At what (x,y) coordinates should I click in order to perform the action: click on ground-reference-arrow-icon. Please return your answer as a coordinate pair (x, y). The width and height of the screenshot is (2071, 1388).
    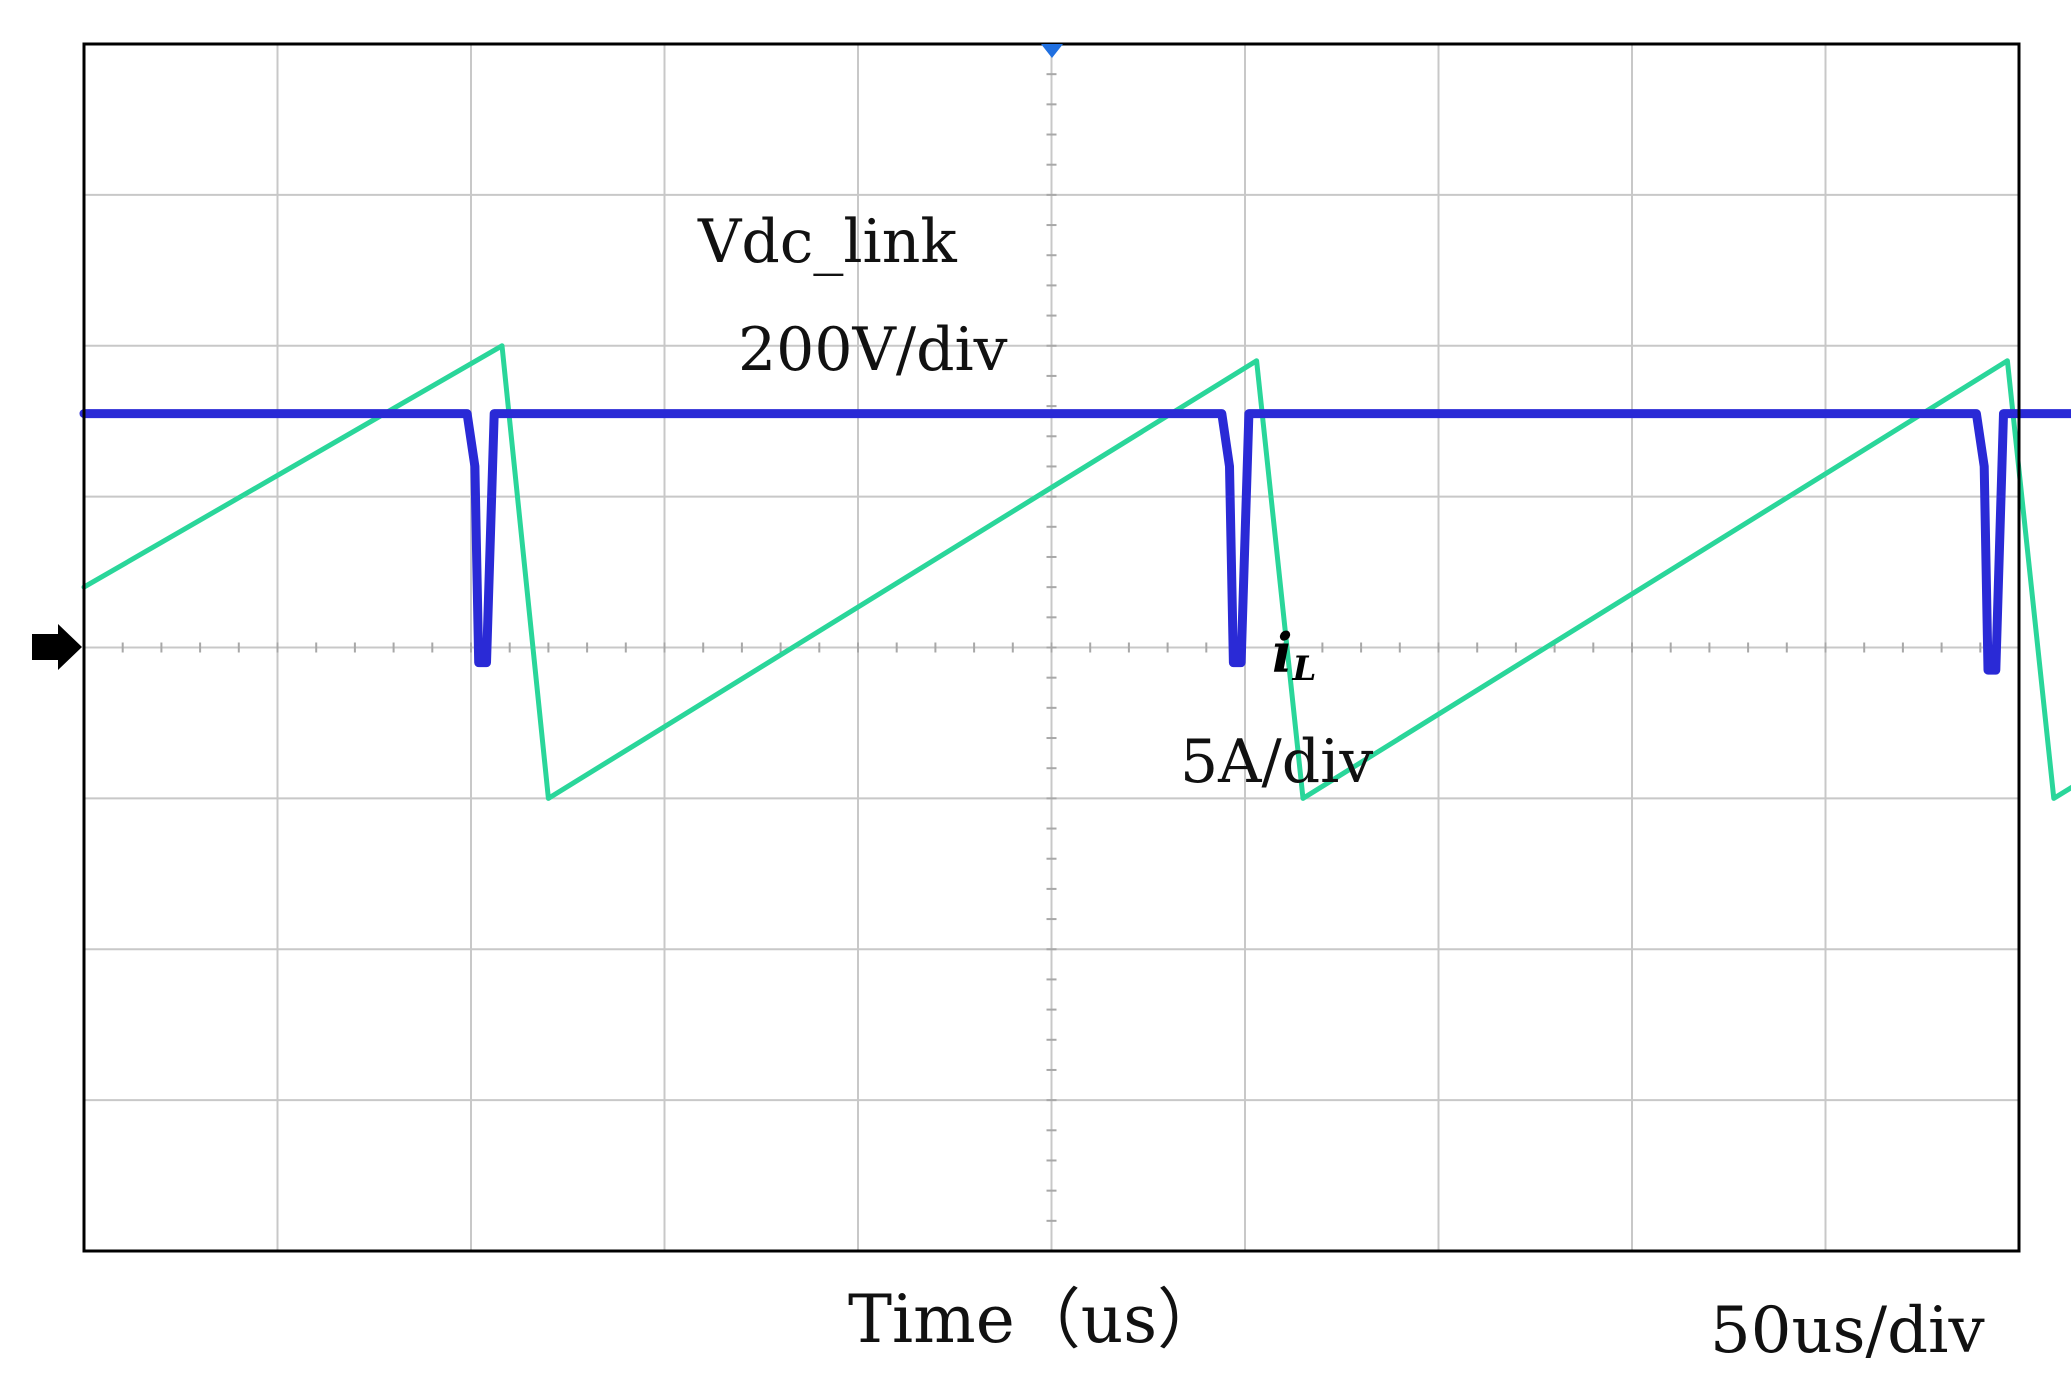
    Looking at the image, I should click on (57, 647).